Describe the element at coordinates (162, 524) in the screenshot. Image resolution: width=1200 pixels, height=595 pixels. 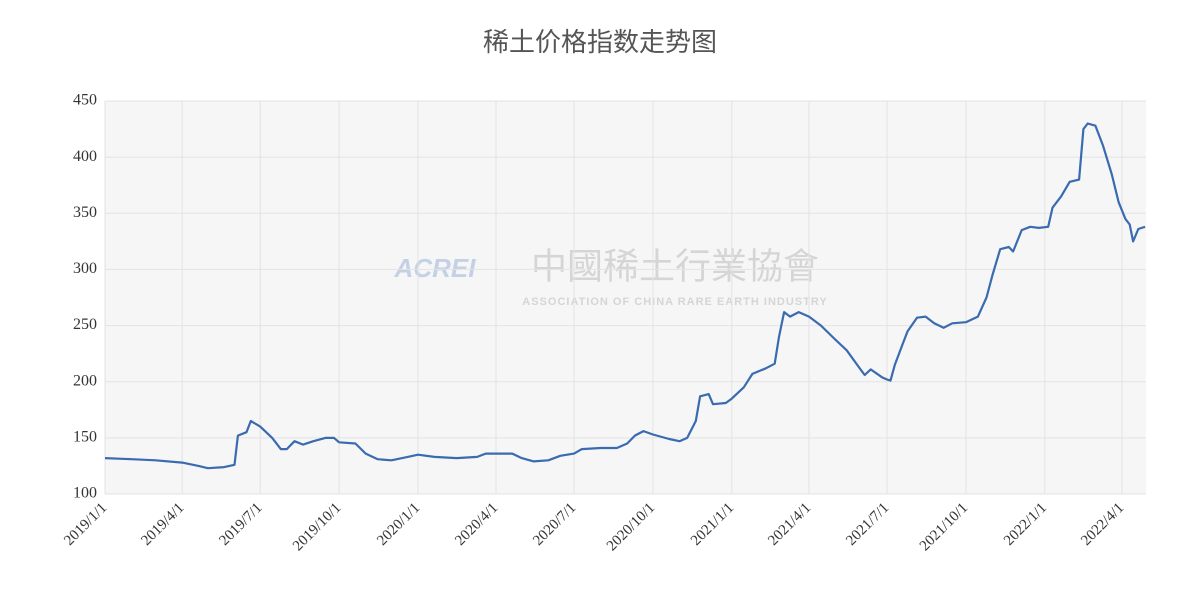
I see `x-tick-label: 2019/4/1` at that location.